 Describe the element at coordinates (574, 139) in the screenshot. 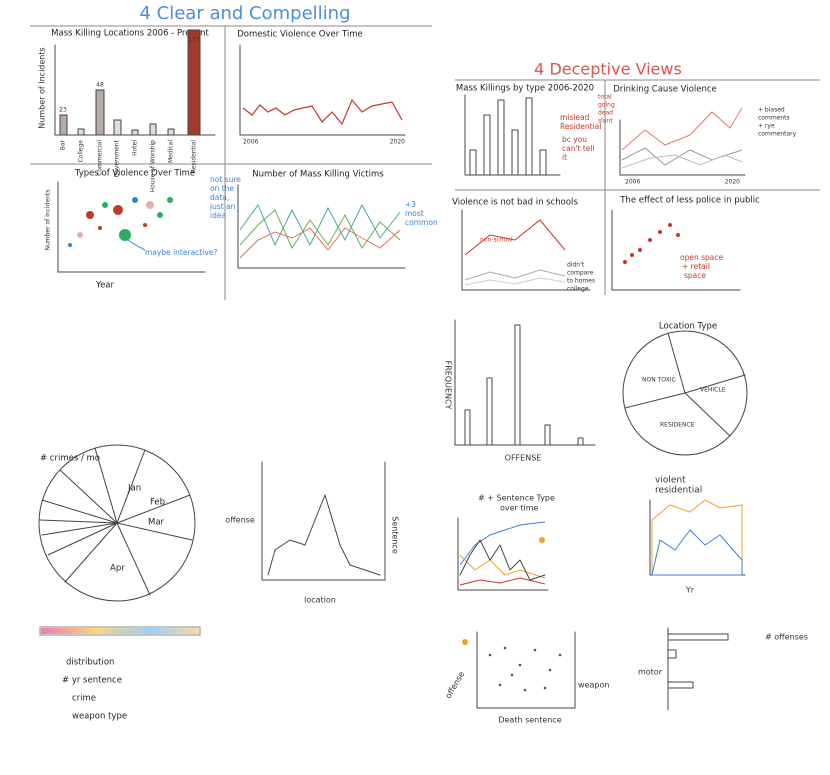

I see `note: bc you` at that location.